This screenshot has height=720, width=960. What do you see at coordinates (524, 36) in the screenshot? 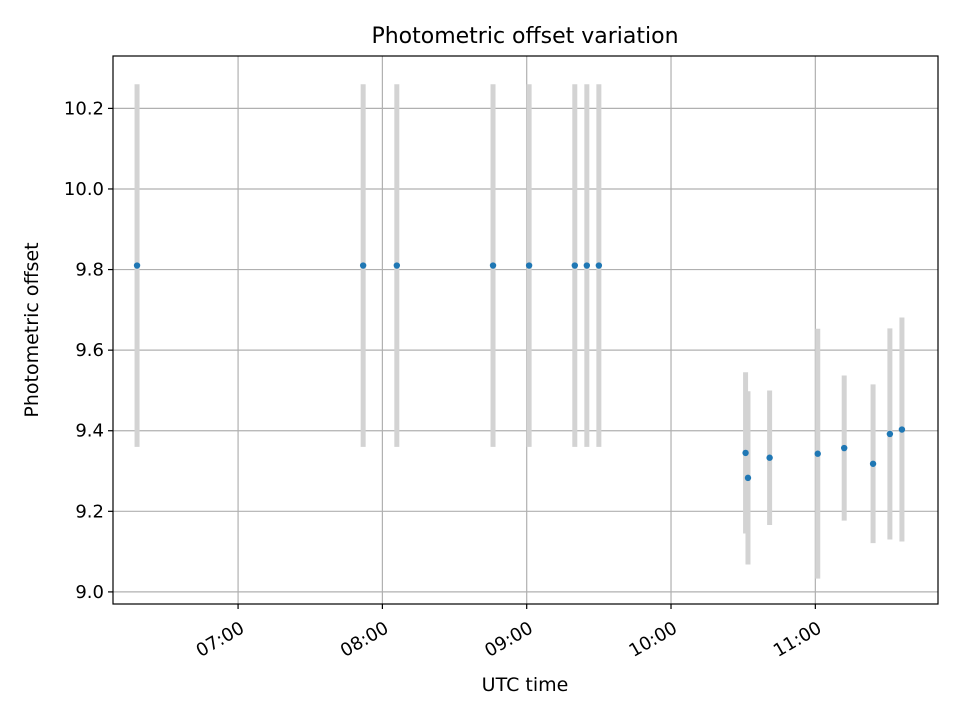
I see `chart-title: Photometric offset variation` at bounding box center [524, 36].